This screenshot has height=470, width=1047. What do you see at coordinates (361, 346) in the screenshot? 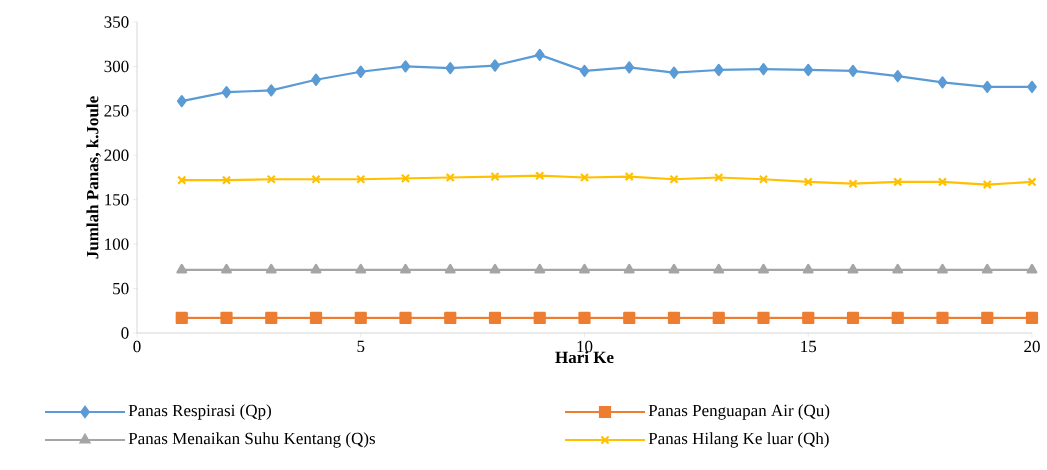
I see `x-tick-label: 5` at bounding box center [361, 346].